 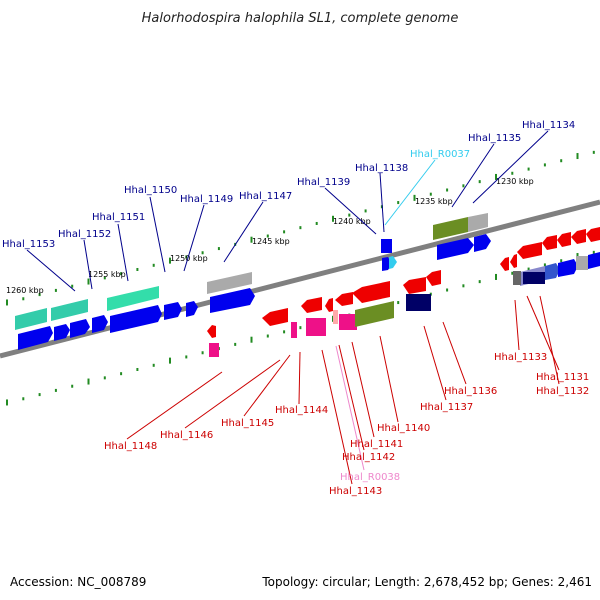 What do you see at coordinates (562, 391) in the screenshot?
I see `gene-label: Hhal_1132` at bounding box center [562, 391].